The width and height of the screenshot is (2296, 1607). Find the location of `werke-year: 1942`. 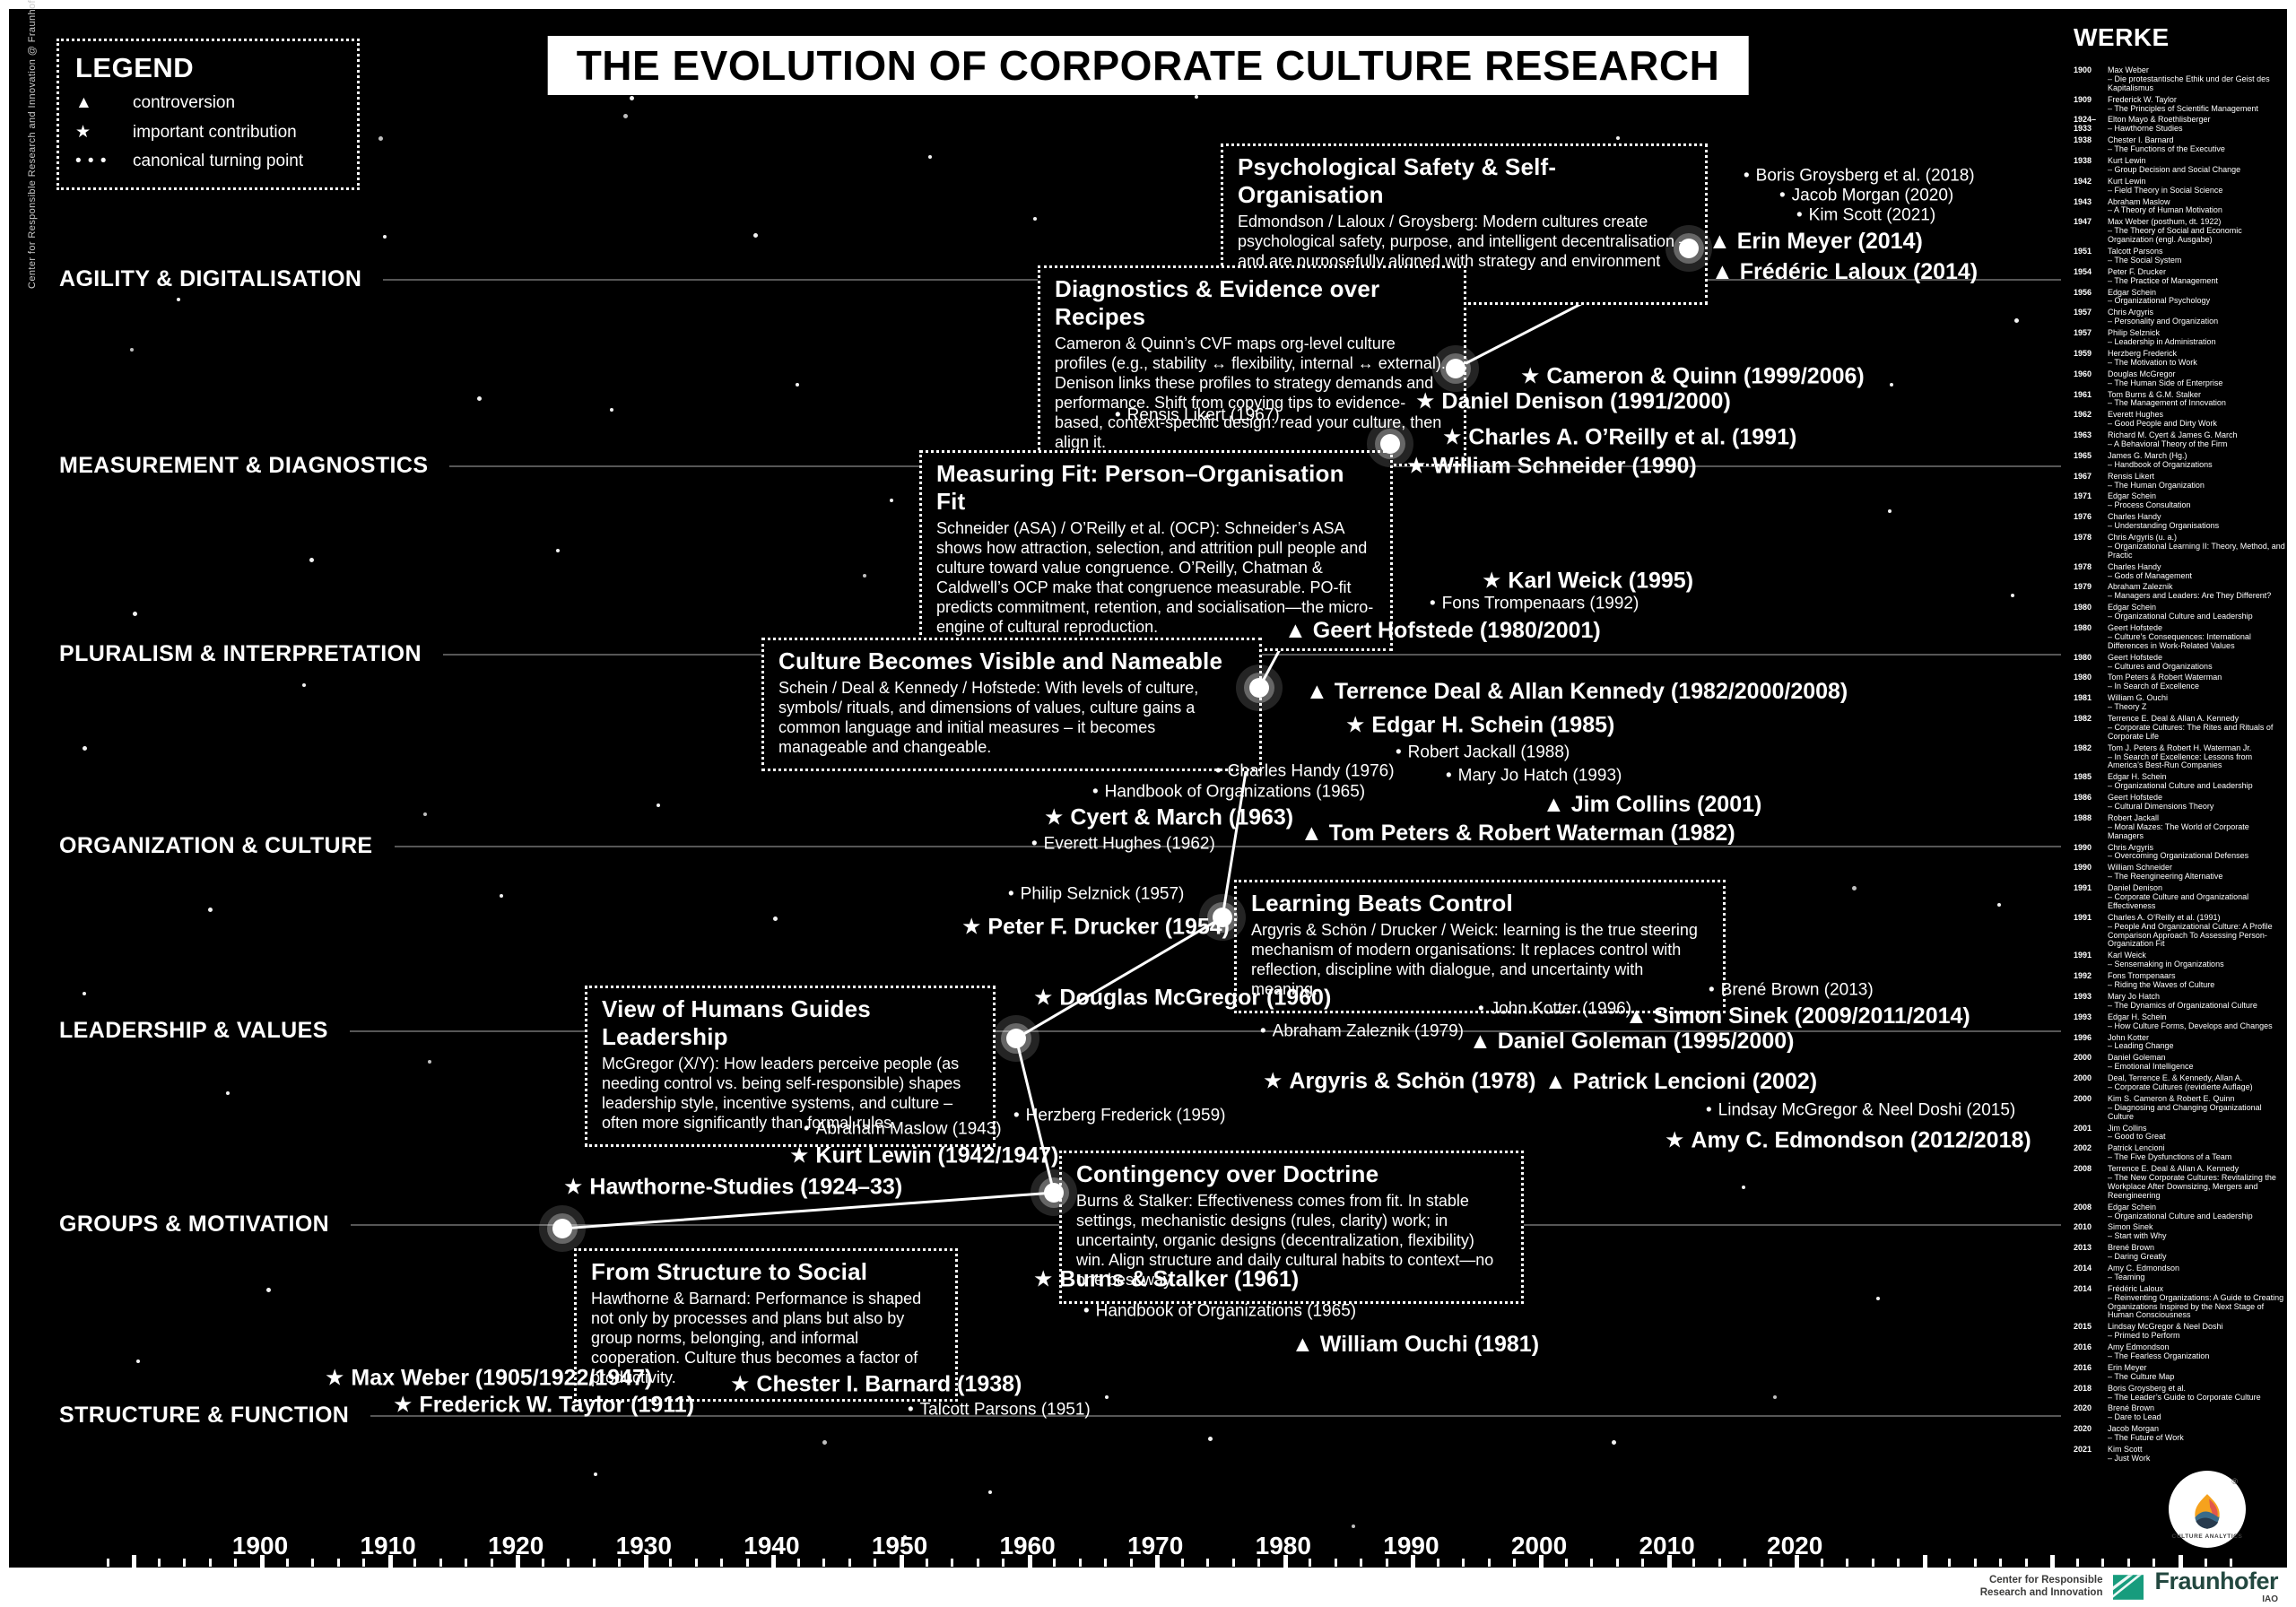

werke-year: 1942 is located at coordinates (2083, 181).